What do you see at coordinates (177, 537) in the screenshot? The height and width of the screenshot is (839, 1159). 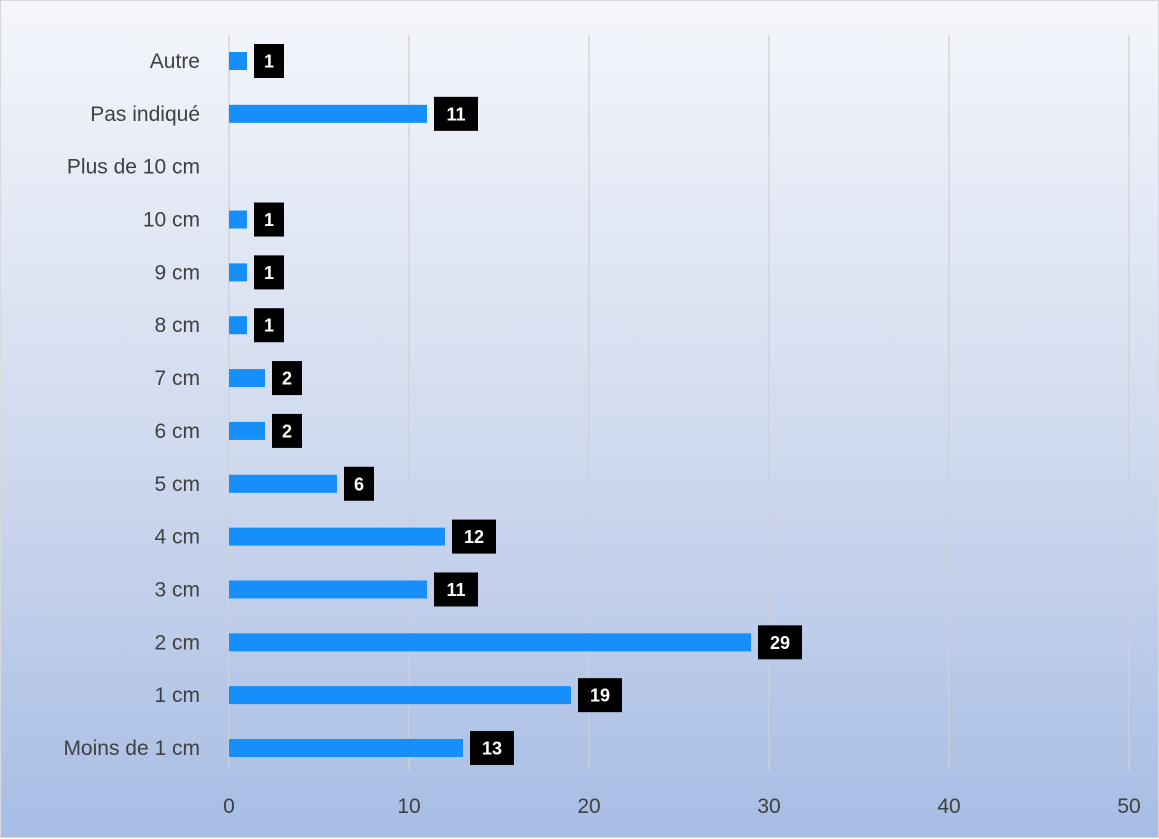 I see `category-label: 4 cm` at bounding box center [177, 537].